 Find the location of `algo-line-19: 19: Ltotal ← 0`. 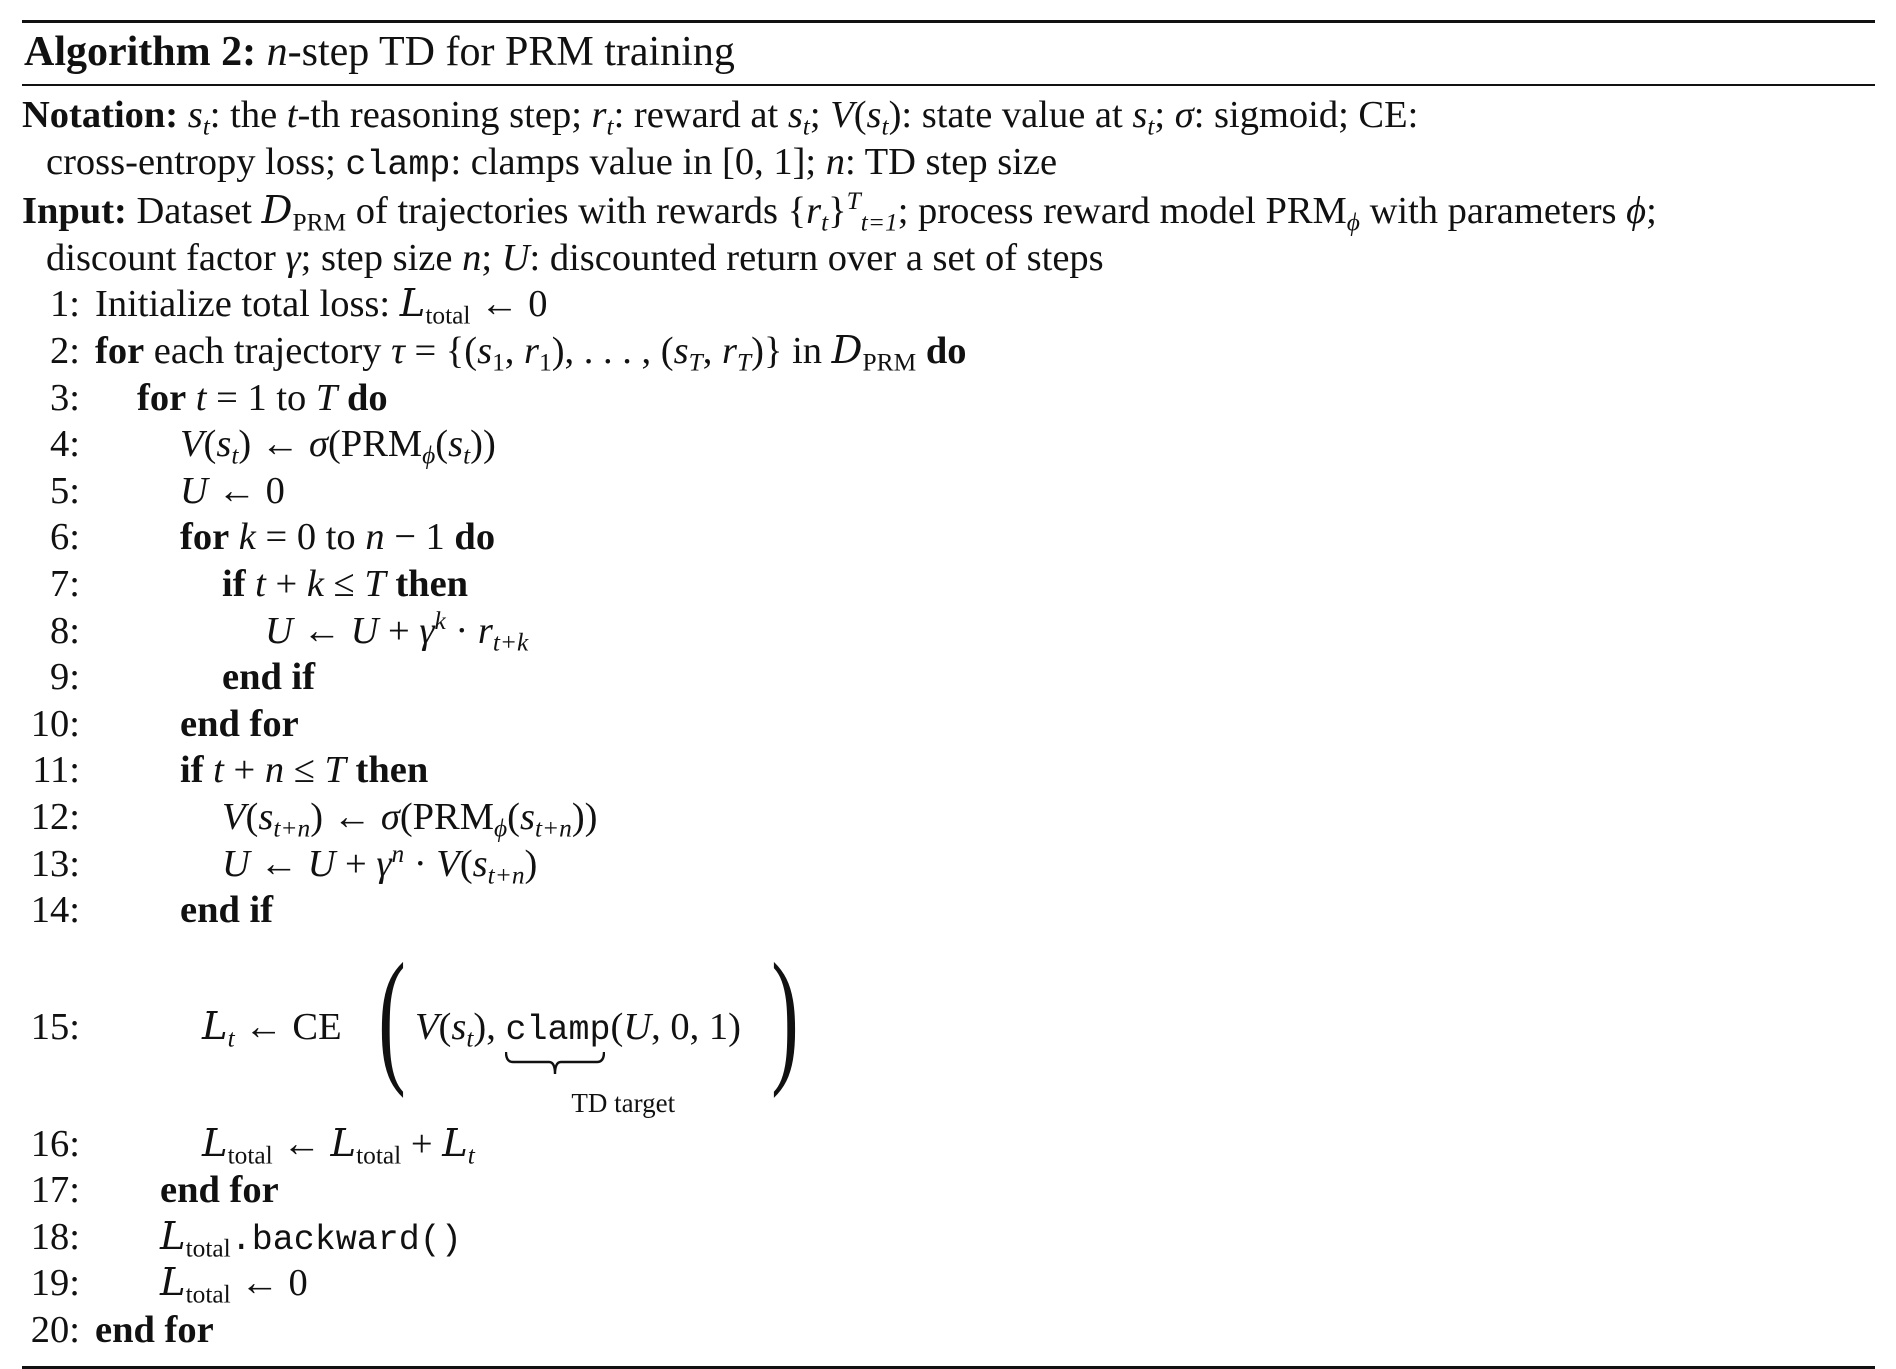

algo-line-19: 19: Ltotal ← 0 is located at coordinates (948, 1283).